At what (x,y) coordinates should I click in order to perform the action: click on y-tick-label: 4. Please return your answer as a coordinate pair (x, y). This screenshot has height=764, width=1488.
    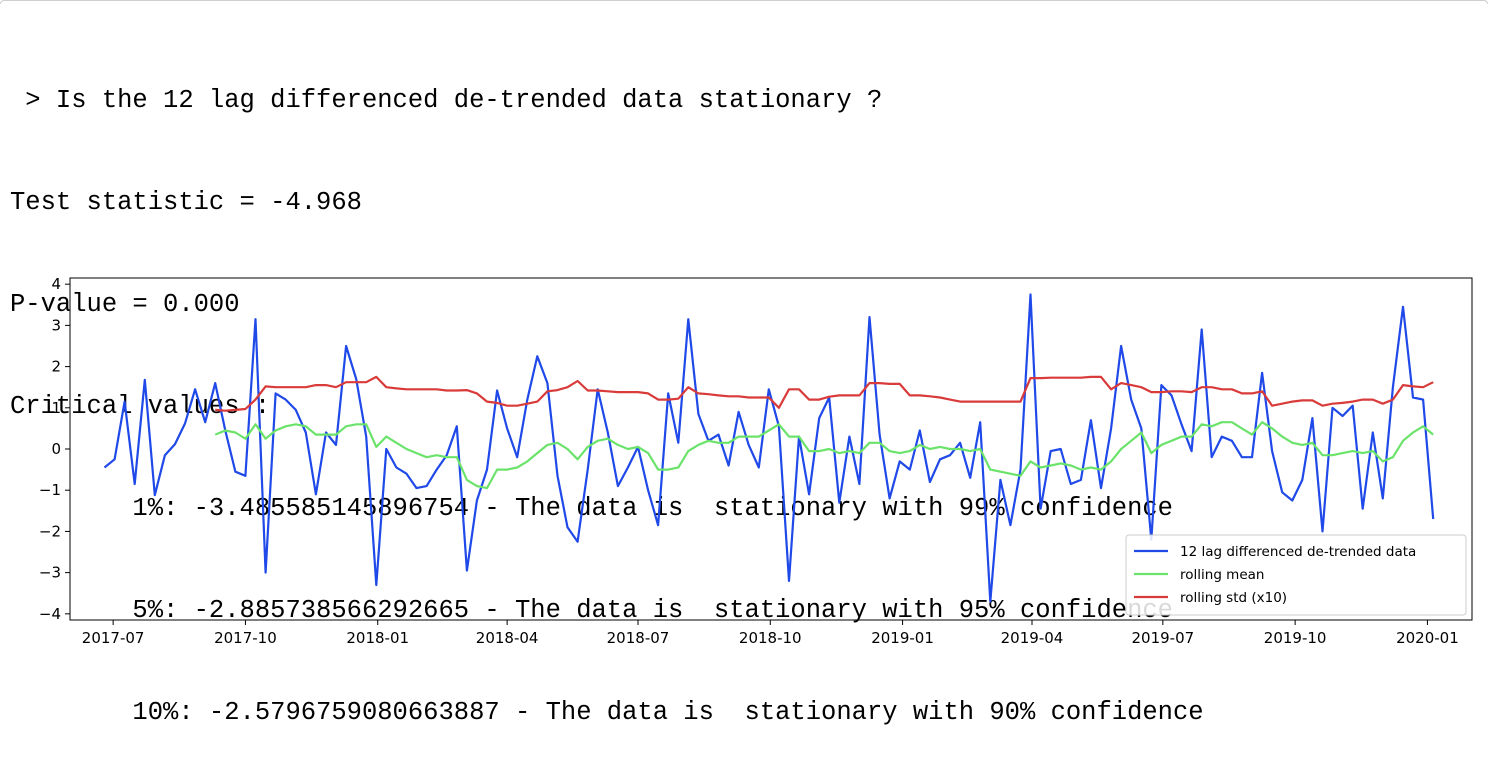
    Looking at the image, I should click on (56, 284).